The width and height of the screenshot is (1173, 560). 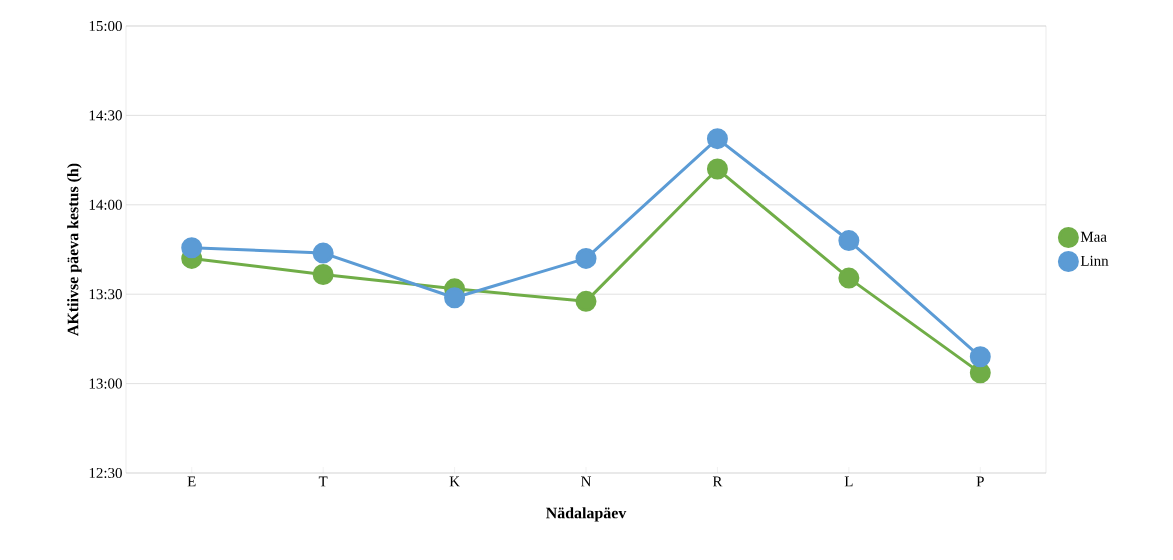 I want to click on x-tick-label: T, so click(x=323, y=481).